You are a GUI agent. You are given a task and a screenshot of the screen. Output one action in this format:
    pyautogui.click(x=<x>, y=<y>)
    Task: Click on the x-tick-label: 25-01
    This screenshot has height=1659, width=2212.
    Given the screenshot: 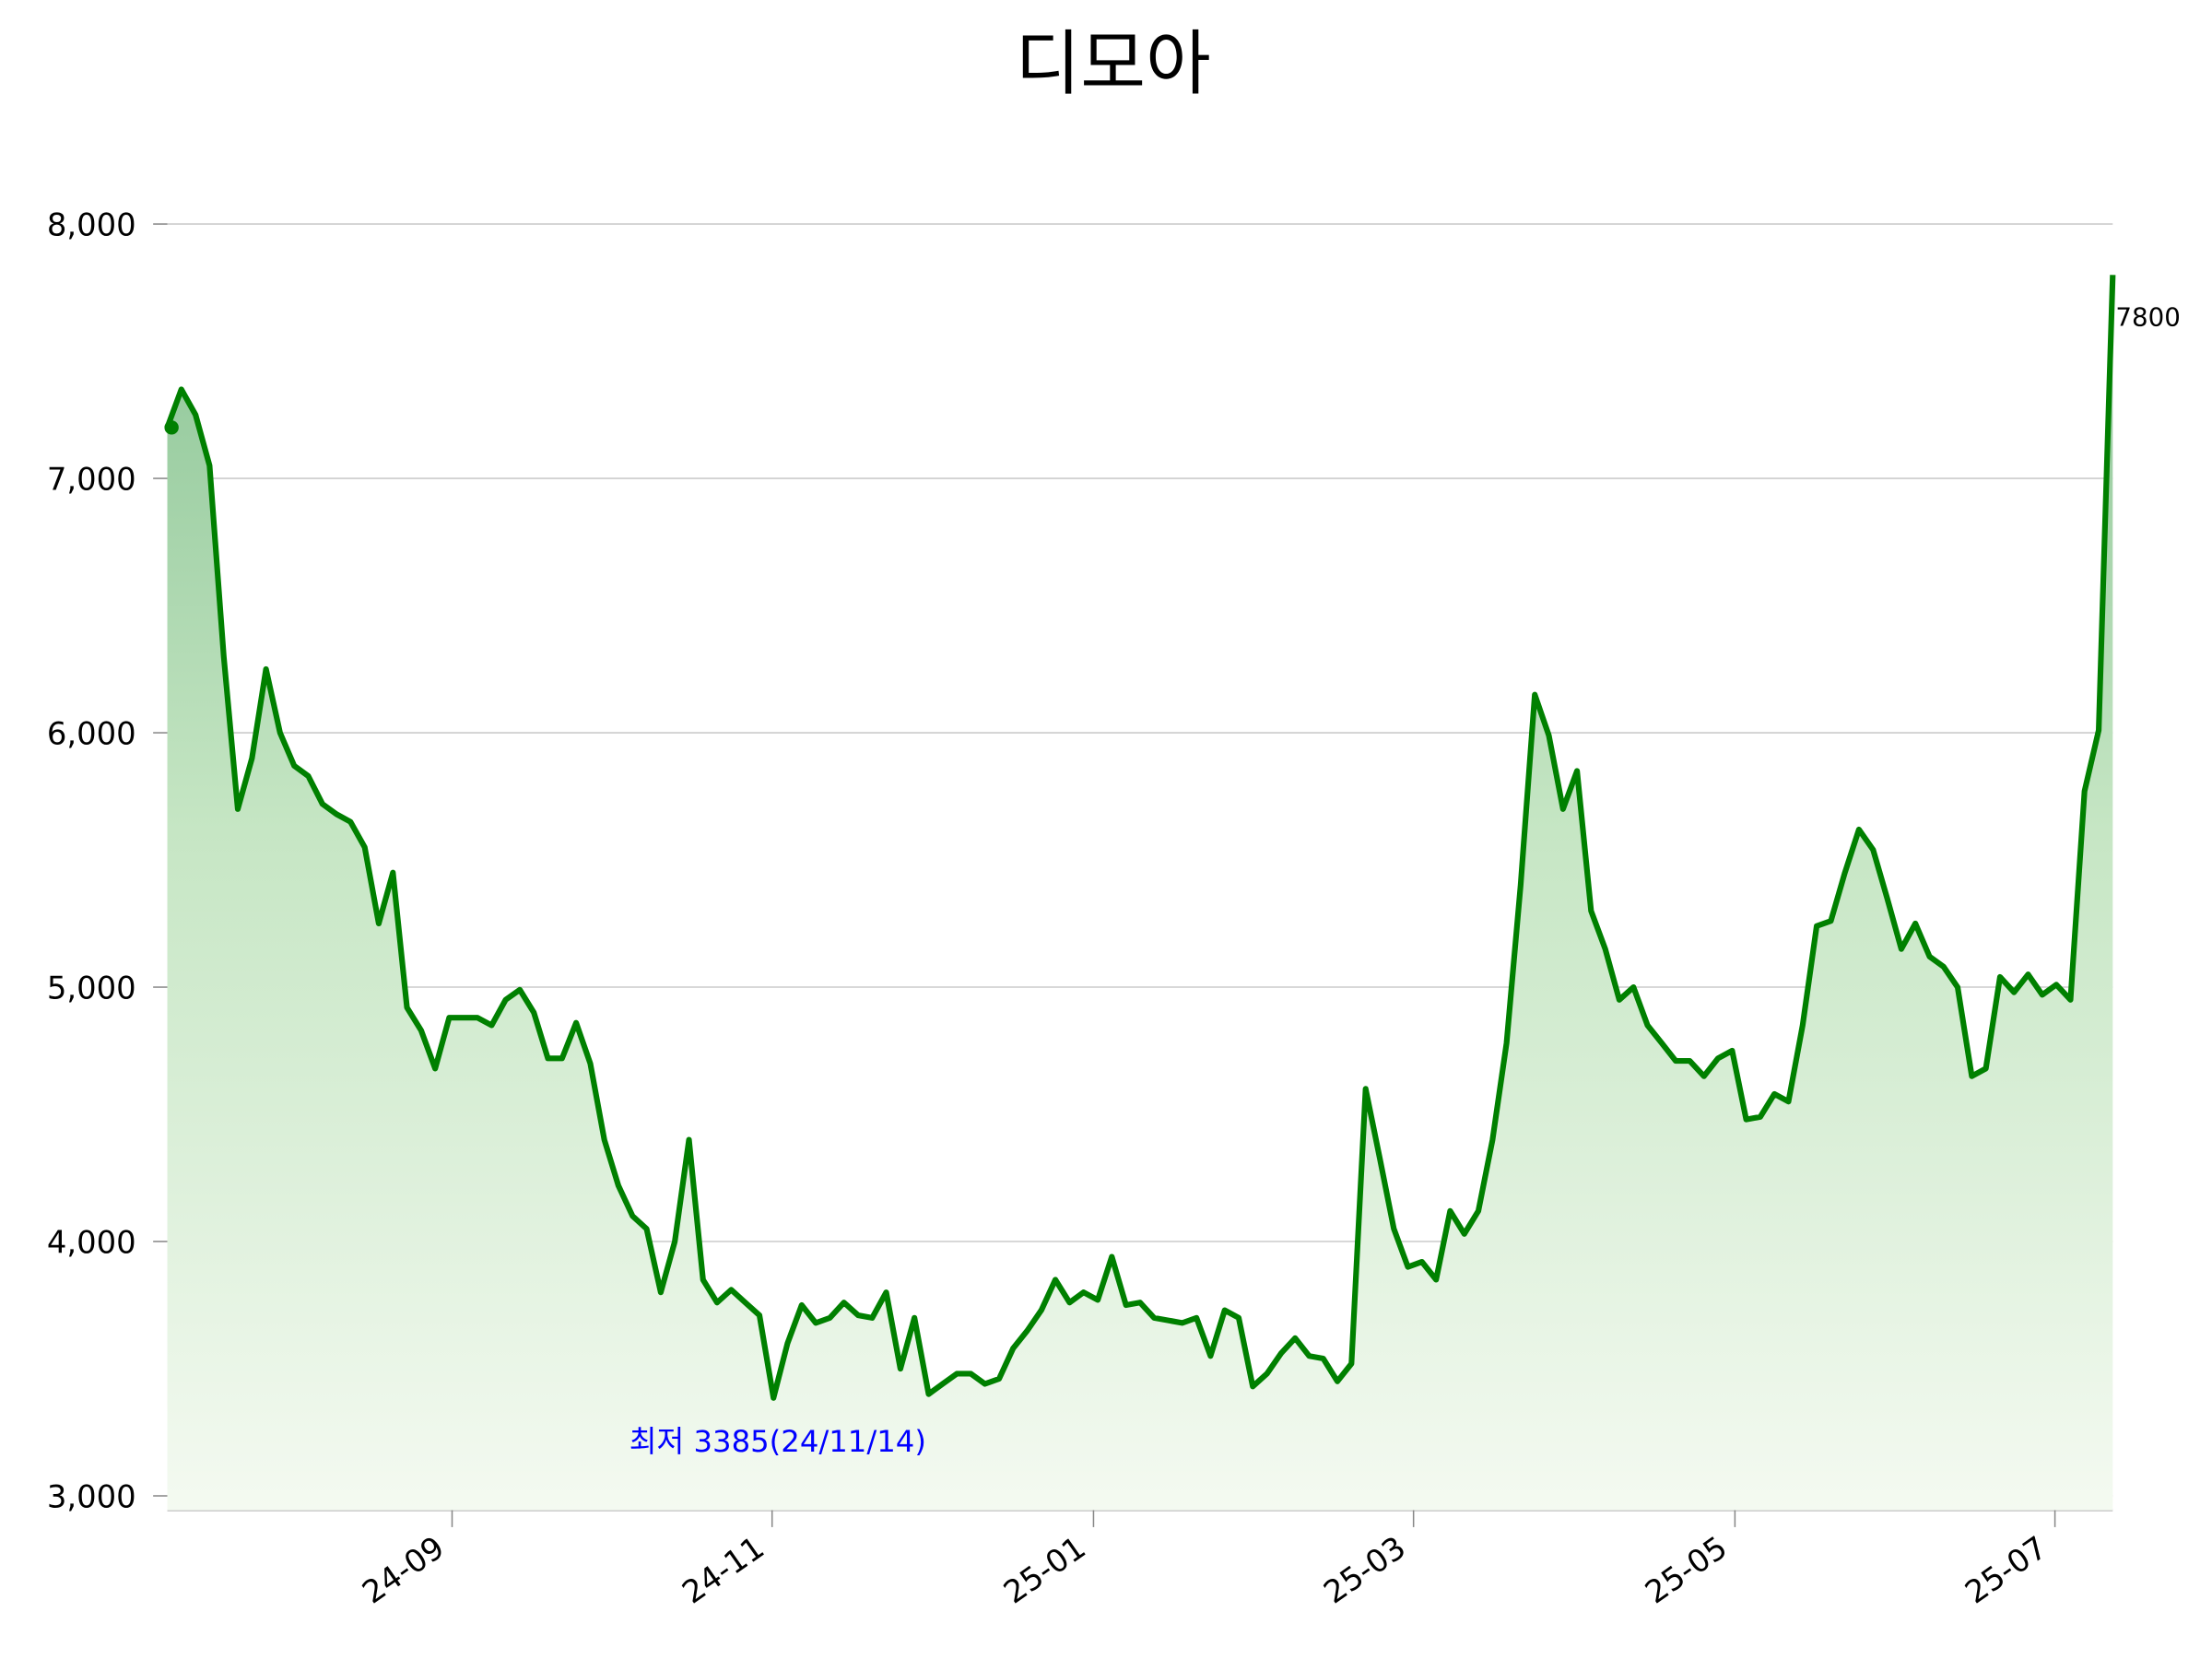 What is the action you would take?
    pyautogui.click(x=1044, y=1569)
    